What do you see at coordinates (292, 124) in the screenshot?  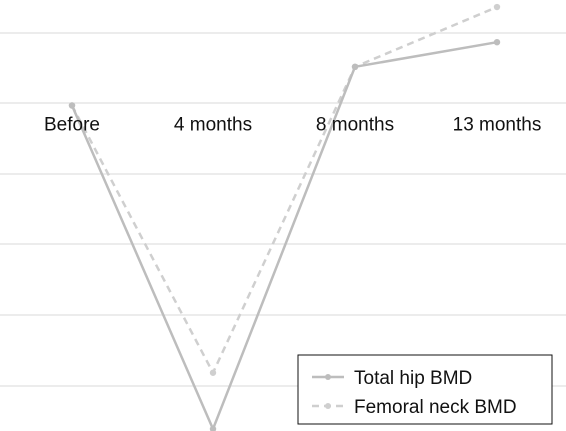 I see `x-tick-labels: Before 4 months 8 months 13 months` at bounding box center [292, 124].